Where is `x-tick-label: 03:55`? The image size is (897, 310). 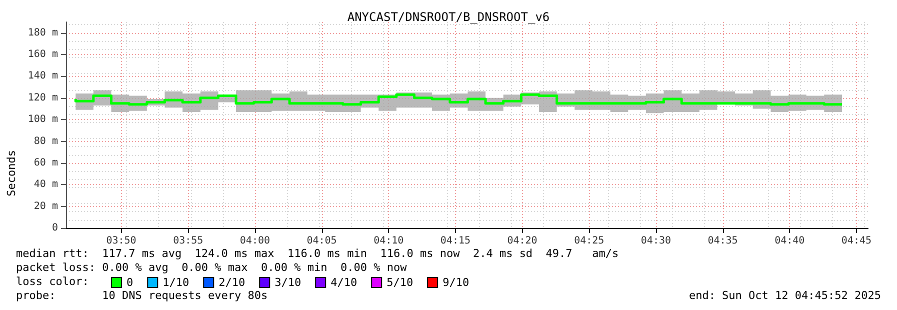 x-tick-label: 03:55 is located at coordinates (188, 241).